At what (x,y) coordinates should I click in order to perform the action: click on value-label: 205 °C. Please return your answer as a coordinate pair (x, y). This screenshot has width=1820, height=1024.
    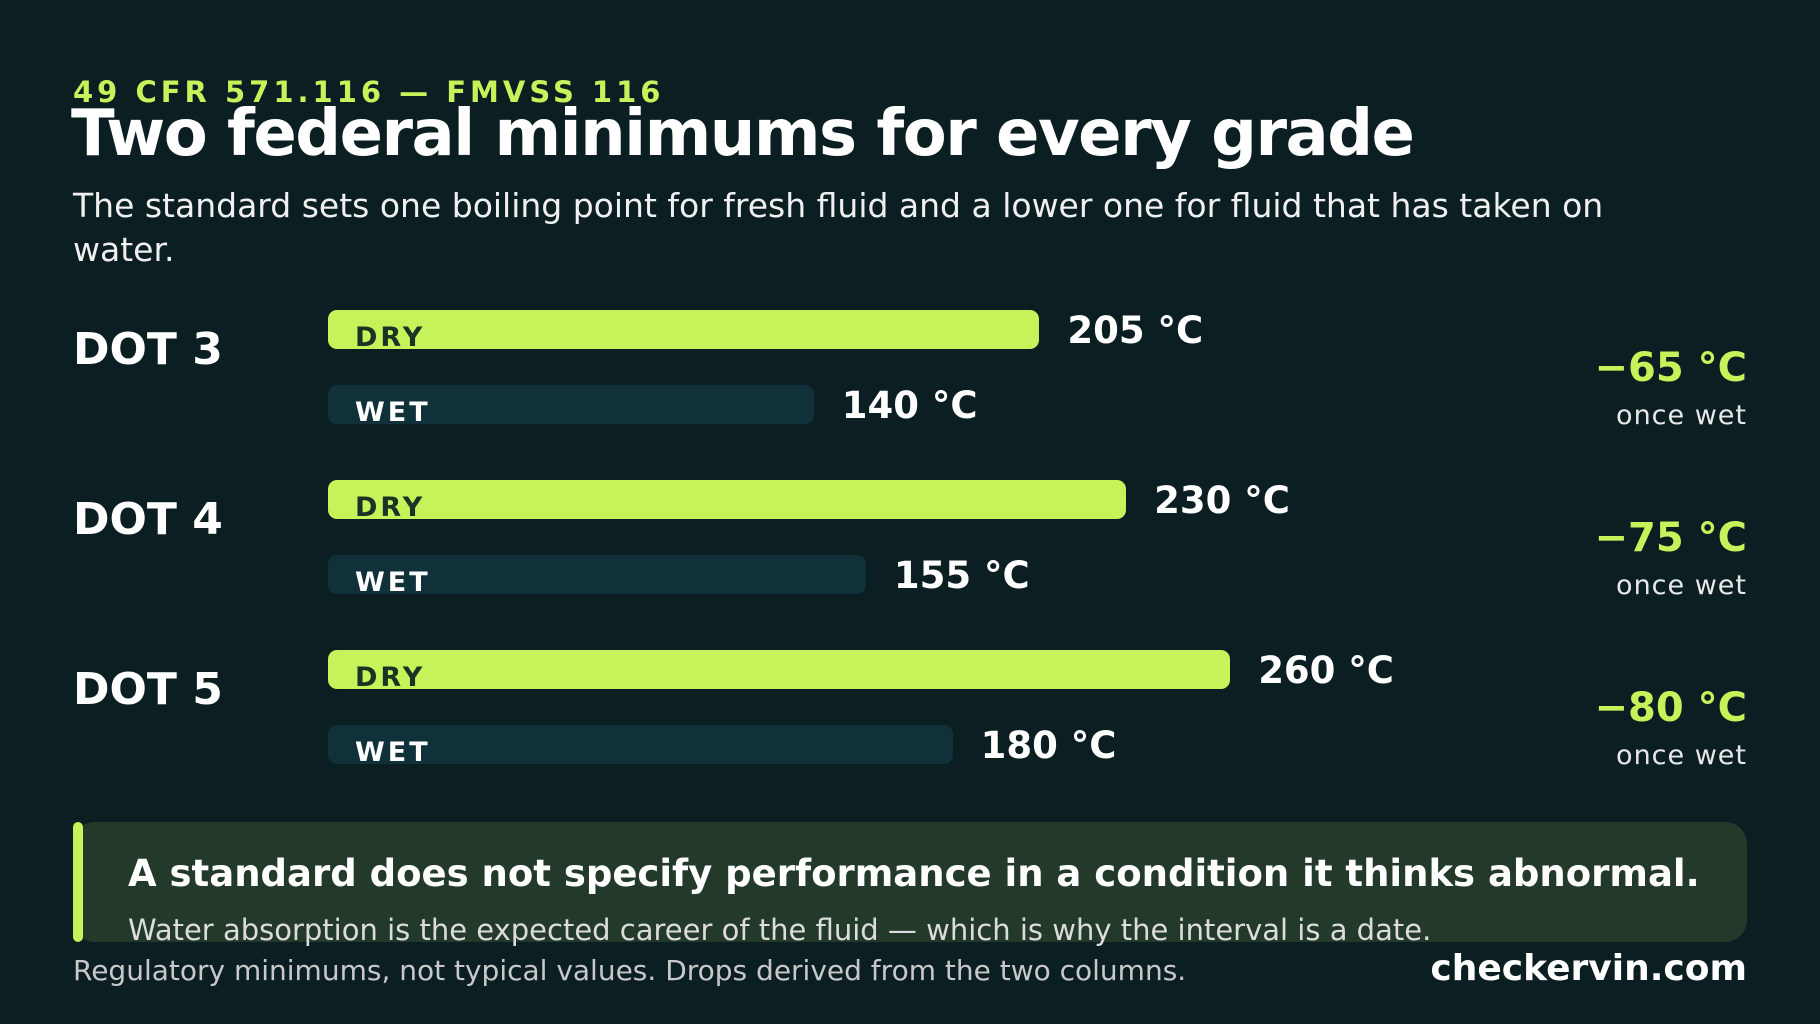
    Looking at the image, I should click on (1135, 330).